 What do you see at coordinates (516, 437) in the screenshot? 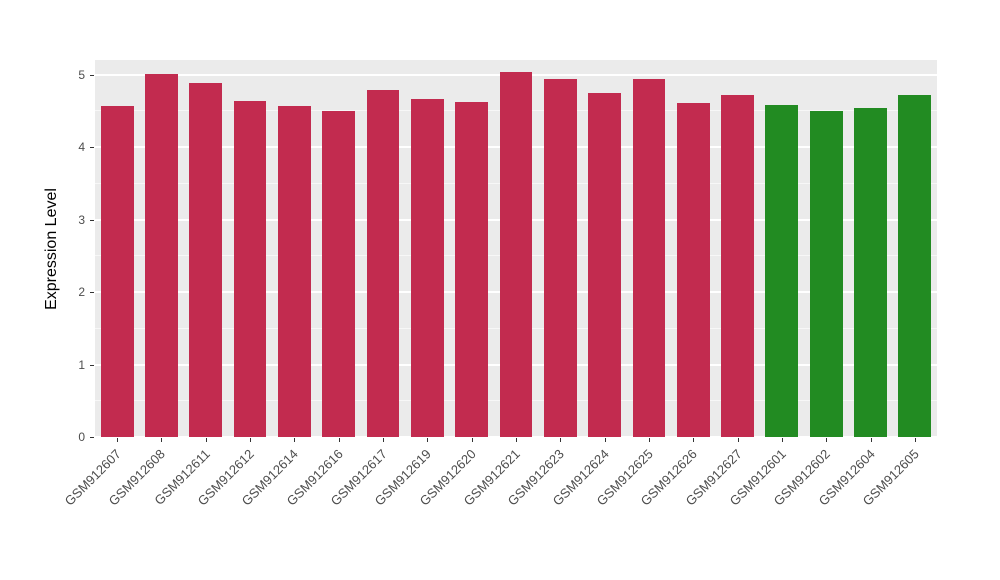
I see `gridline-major` at bounding box center [516, 437].